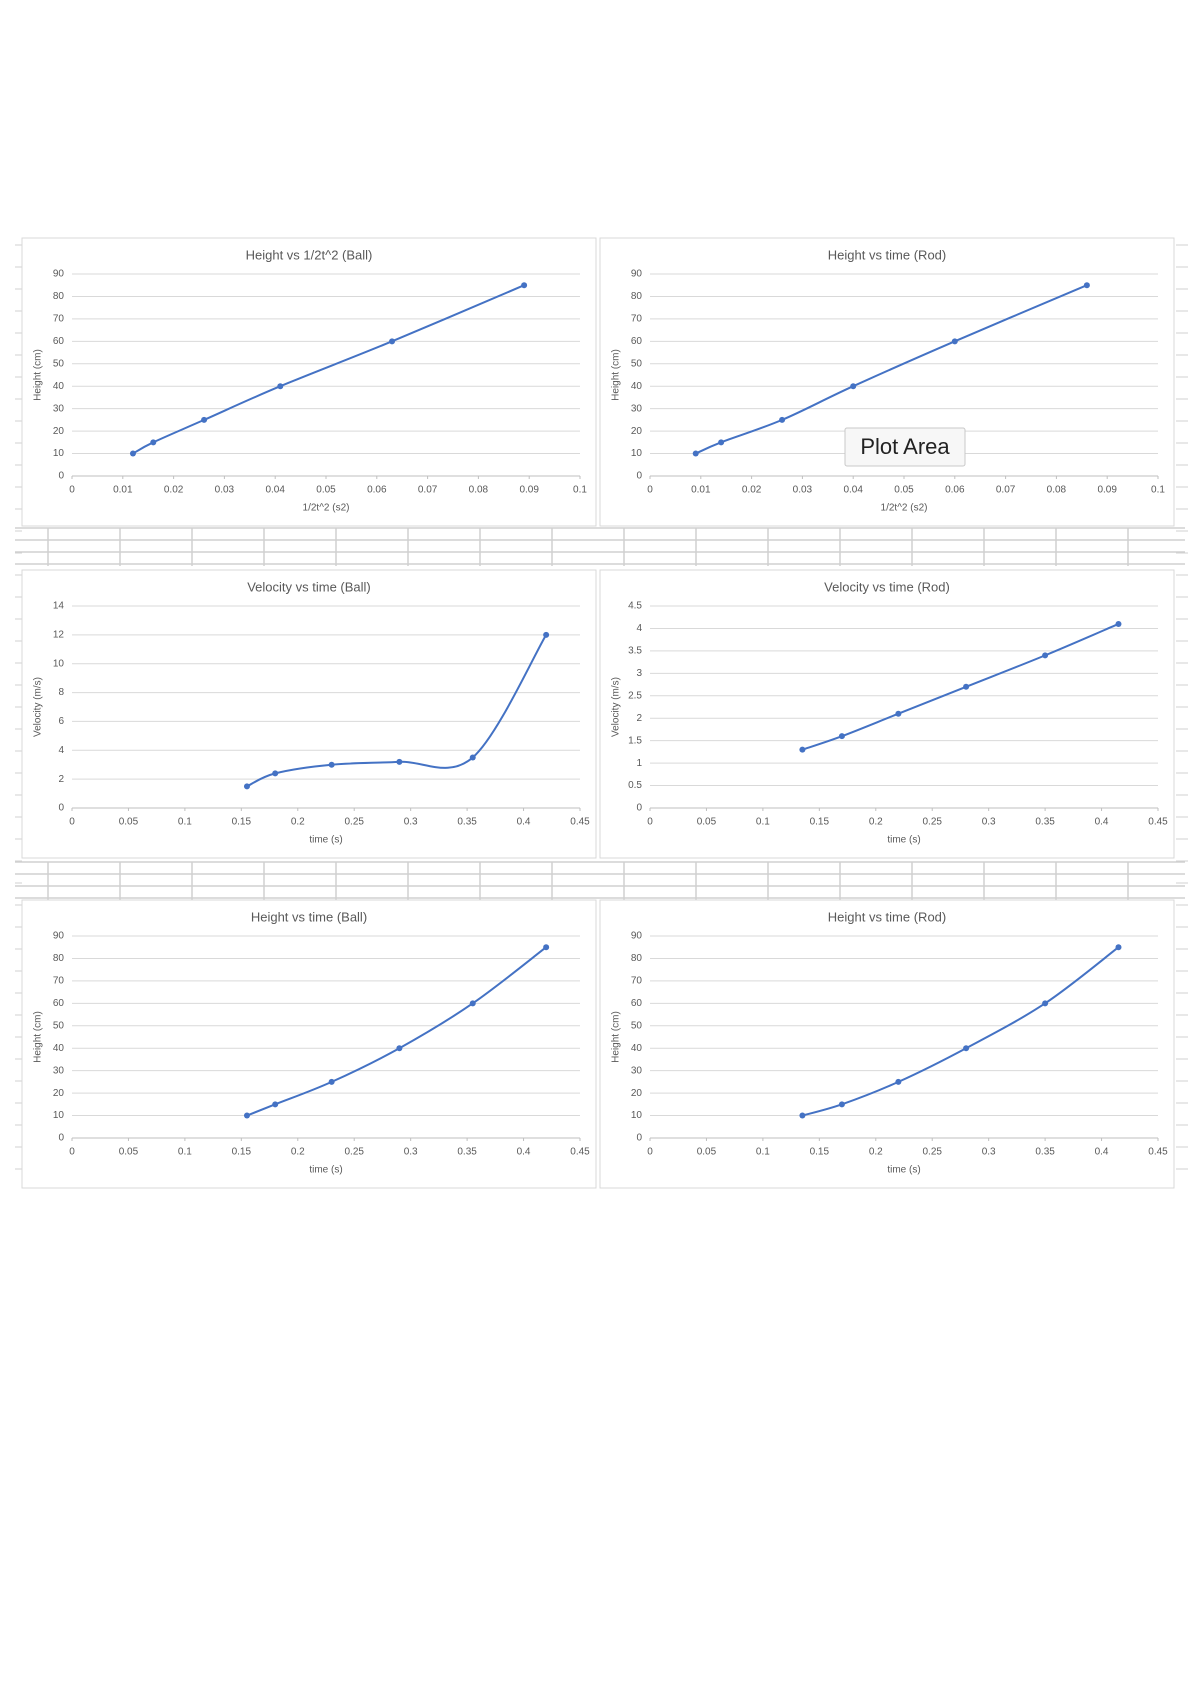 The height and width of the screenshot is (1696, 1200). Describe the element at coordinates (59, 386) in the screenshot. I see `y-tick-label: 40` at that location.